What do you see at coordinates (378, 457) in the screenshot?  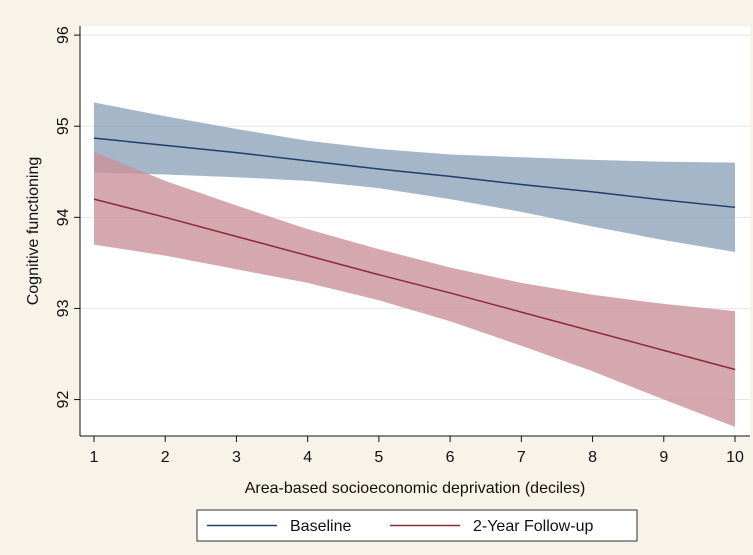 I see `x-tick-label-5: 5` at bounding box center [378, 457].